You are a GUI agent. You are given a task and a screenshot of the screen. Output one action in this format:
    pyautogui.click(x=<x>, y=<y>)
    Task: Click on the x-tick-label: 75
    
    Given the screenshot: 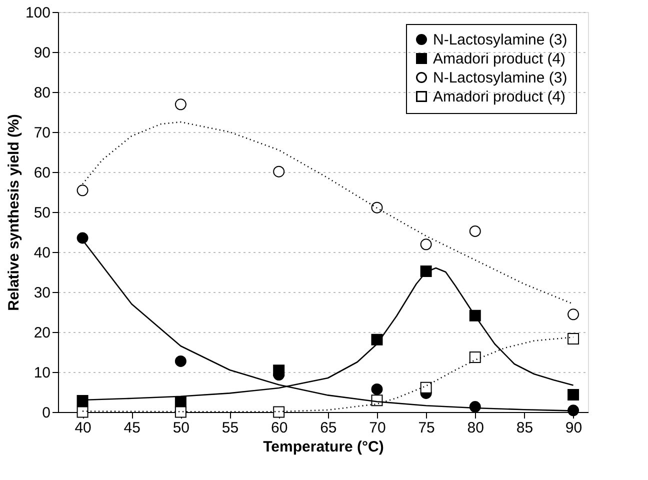 What is the action you would take?
    pyautogui.click(x=426, y=428)
    